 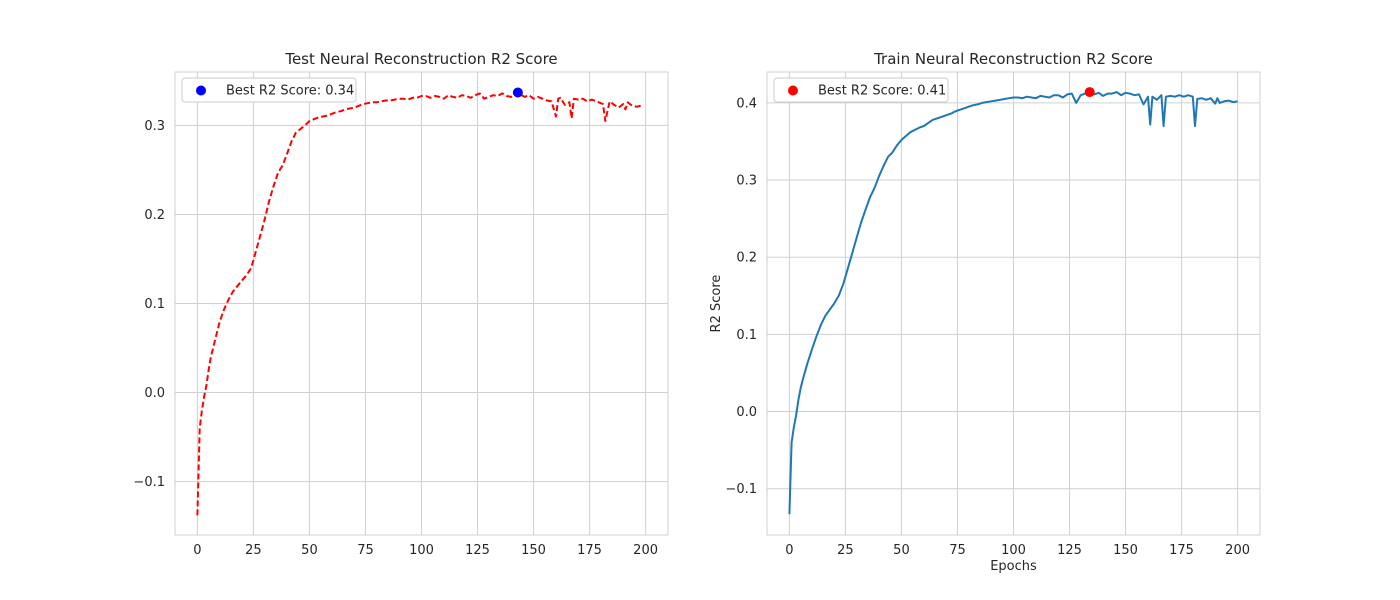 What do you see at coordinates (1069, 550) in the screenshot?
I see `train-x-tick-label: 125` at bounding box center [1069, 550].